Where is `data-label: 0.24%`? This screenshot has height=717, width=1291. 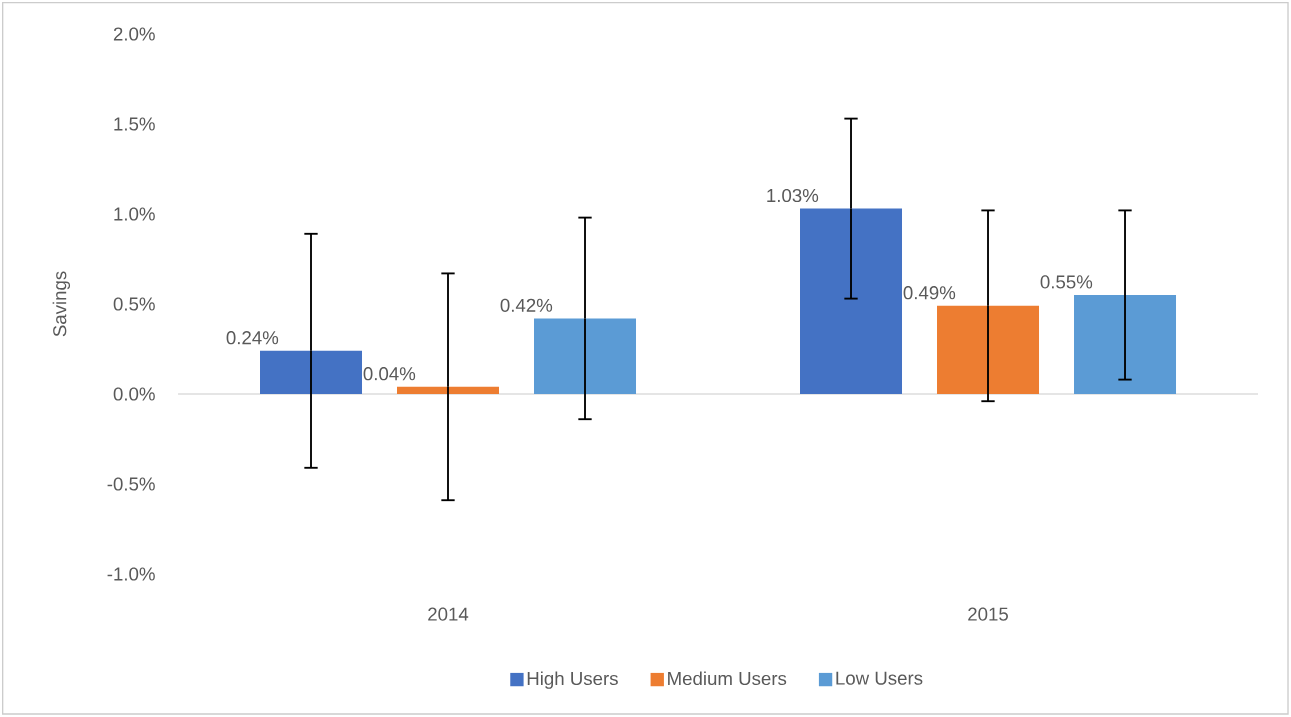 data-label: 0.24% is located at coordinates (252, 338).